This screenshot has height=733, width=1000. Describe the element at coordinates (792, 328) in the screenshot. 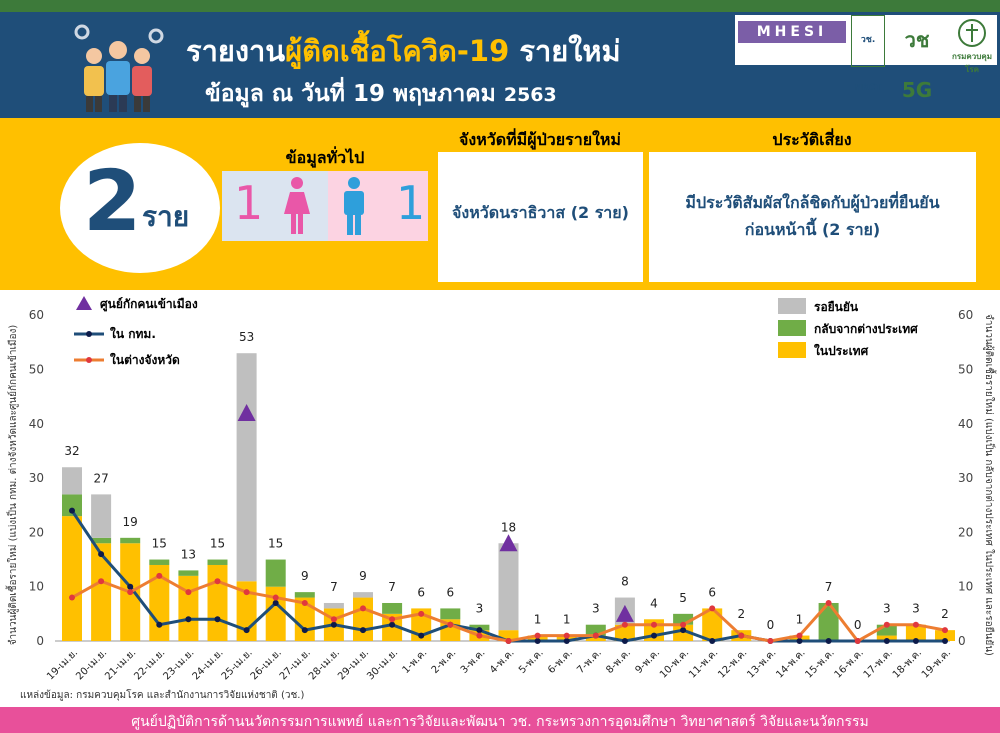

I see `legend-bar-overseas-swatch` at that location.